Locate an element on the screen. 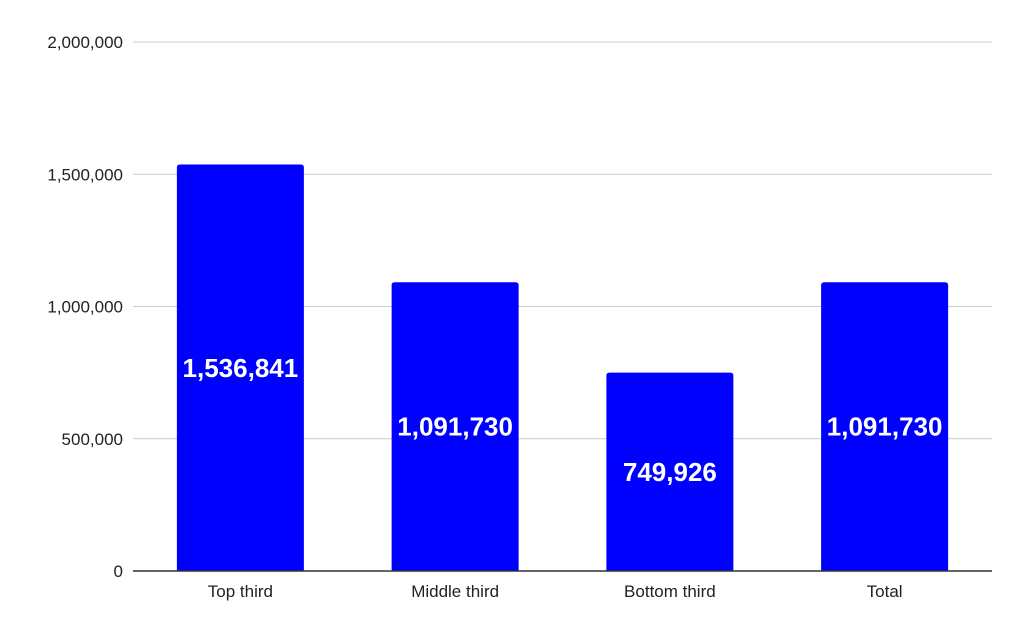 This screenshot has height=633, width=1024. y-tick-label: 1,000,000 is located at coordinates (85, 307).